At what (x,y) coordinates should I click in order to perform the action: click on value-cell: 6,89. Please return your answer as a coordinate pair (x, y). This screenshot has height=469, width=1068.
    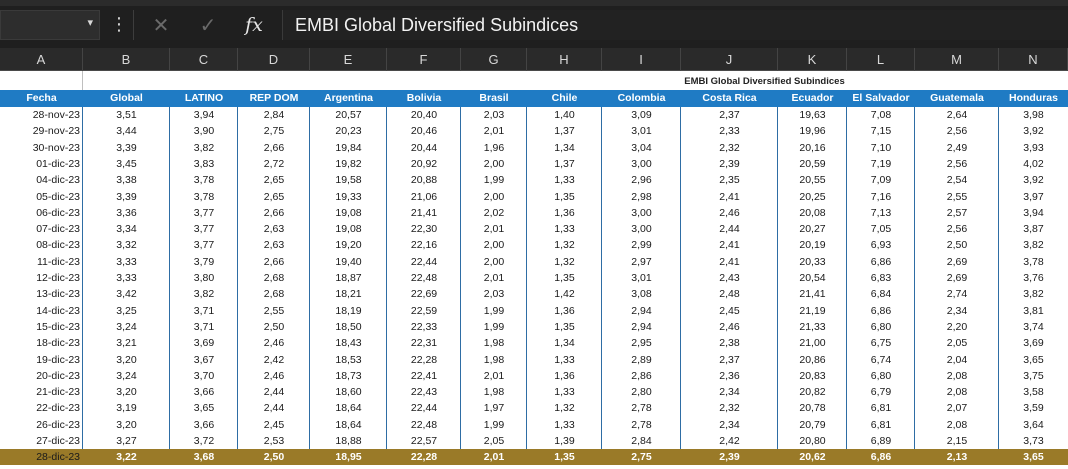
    Looking at the image, I should click on (881, 441).